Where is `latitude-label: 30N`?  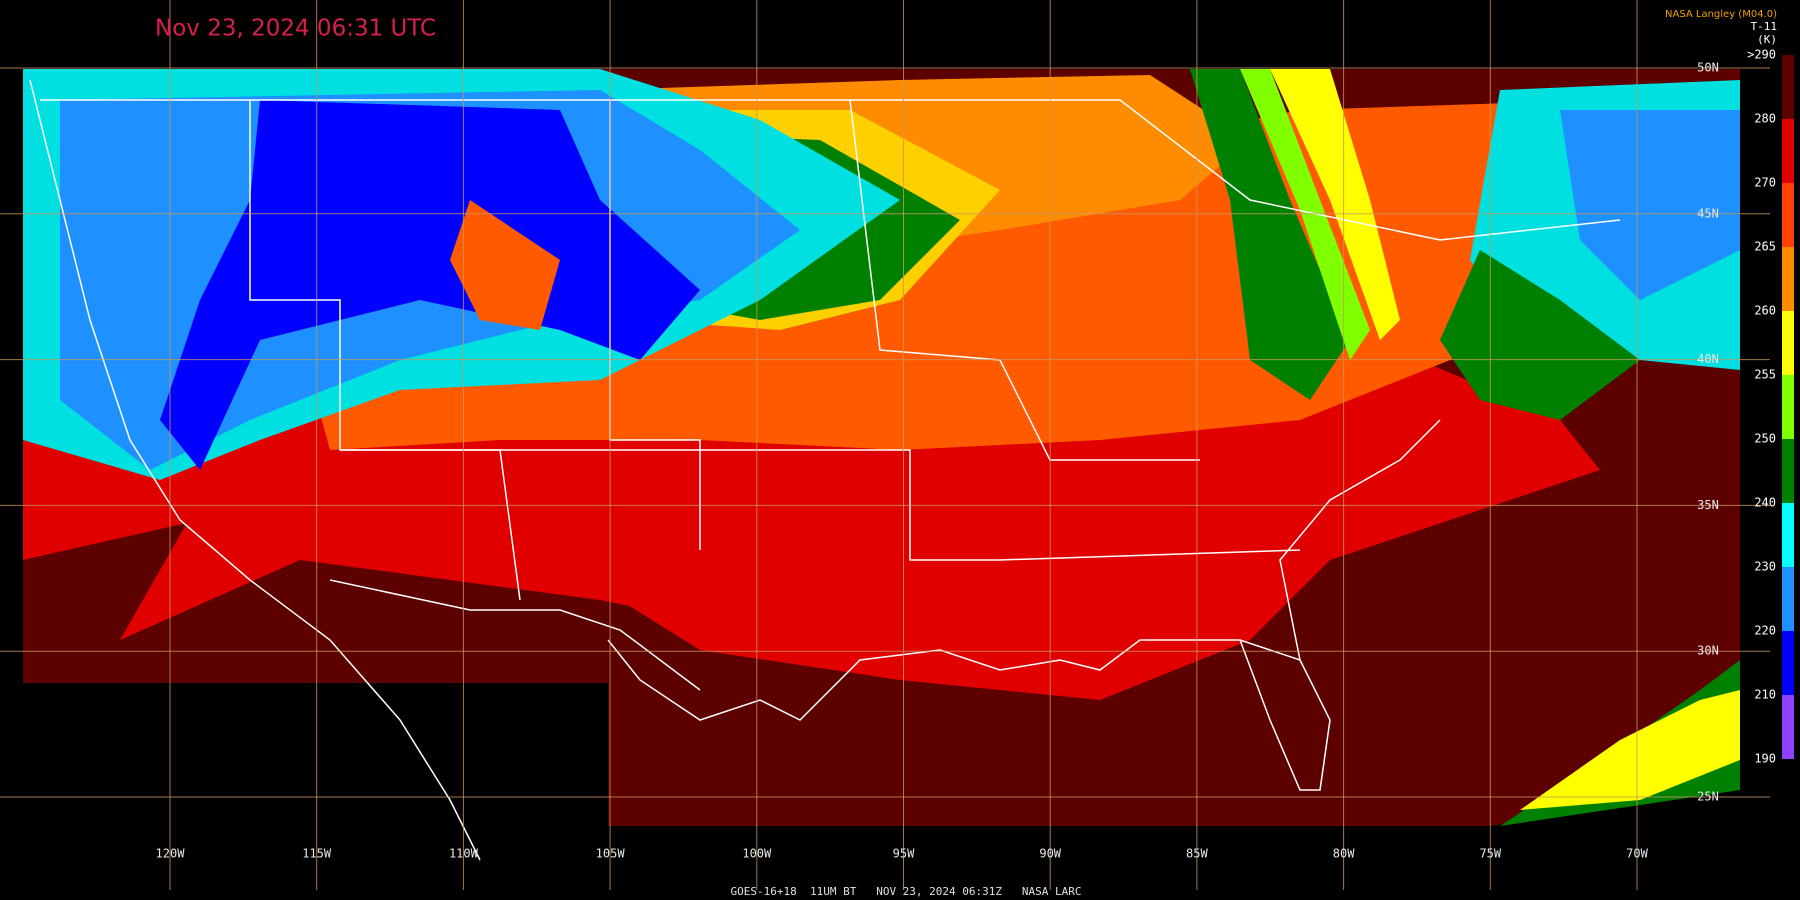 latitude-label: 30N is located at coordinates (1708, 651).